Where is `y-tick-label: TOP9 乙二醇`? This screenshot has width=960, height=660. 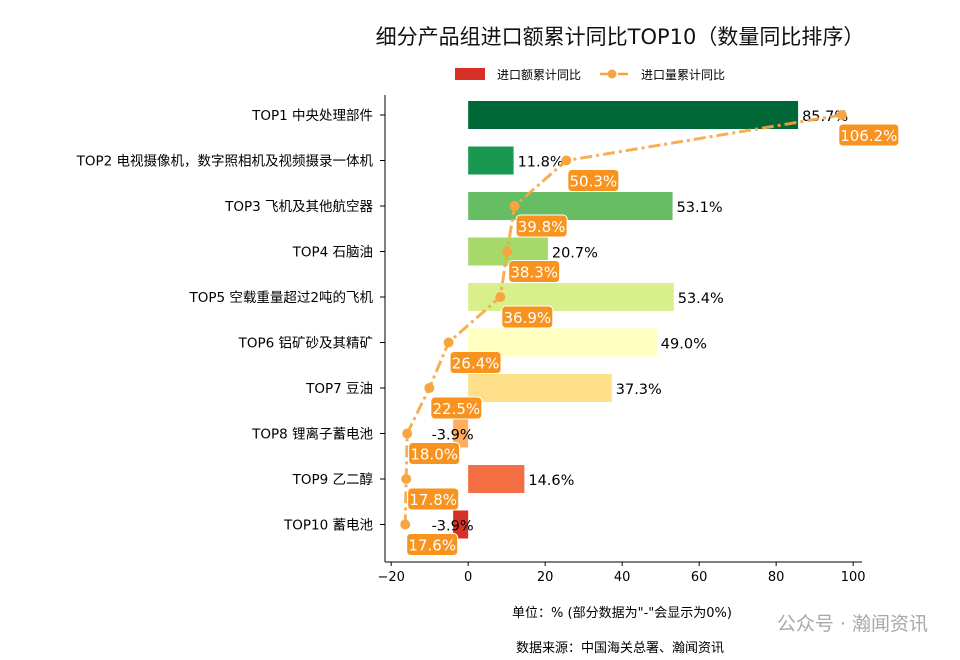
y-tick-label: TOP9 乙二醇 is located at coordinates (332, 479).